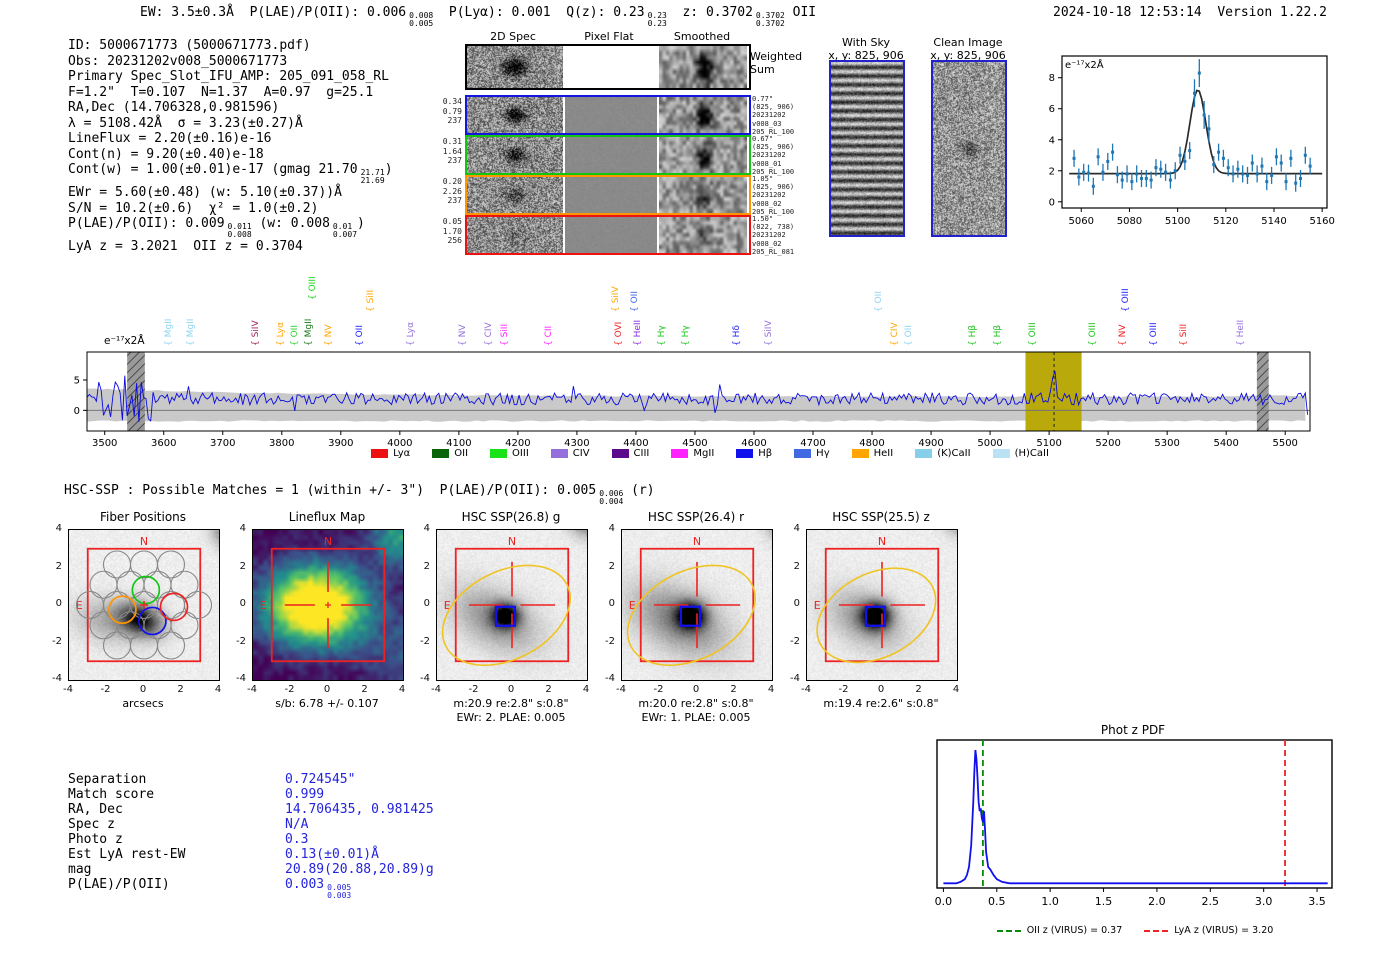 This screenshot has height=953, width=1400. What do you see at coordinates (872, 453) in the screenshot?
I see `legend-item-HeII: HeII` at bounding box center [872, 453].